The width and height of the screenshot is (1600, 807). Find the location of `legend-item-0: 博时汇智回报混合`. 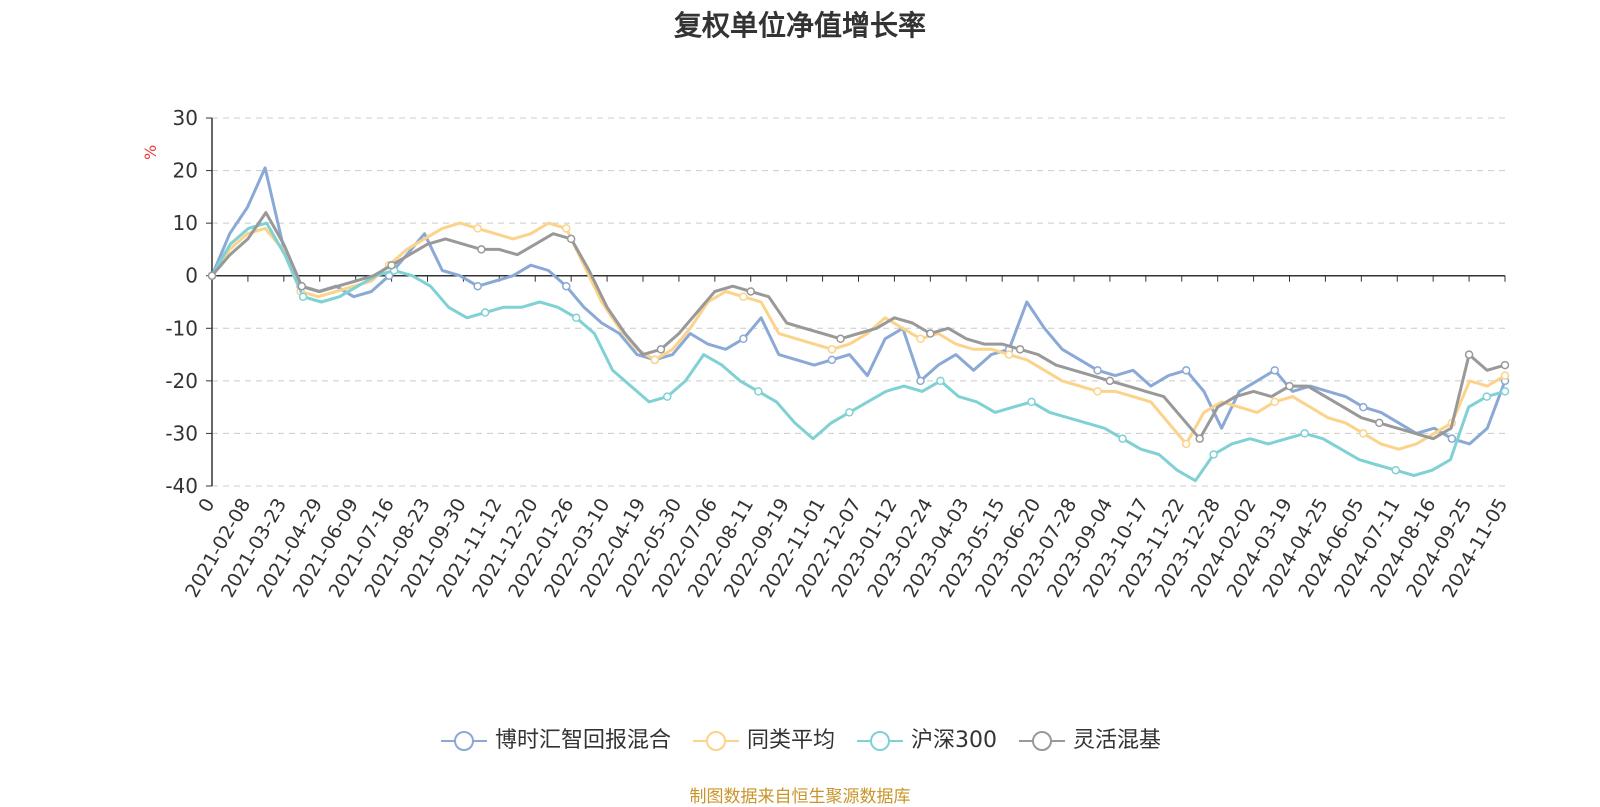

legend-item-0: 博时汇智回报混合 is located at coordinates (555, 738).